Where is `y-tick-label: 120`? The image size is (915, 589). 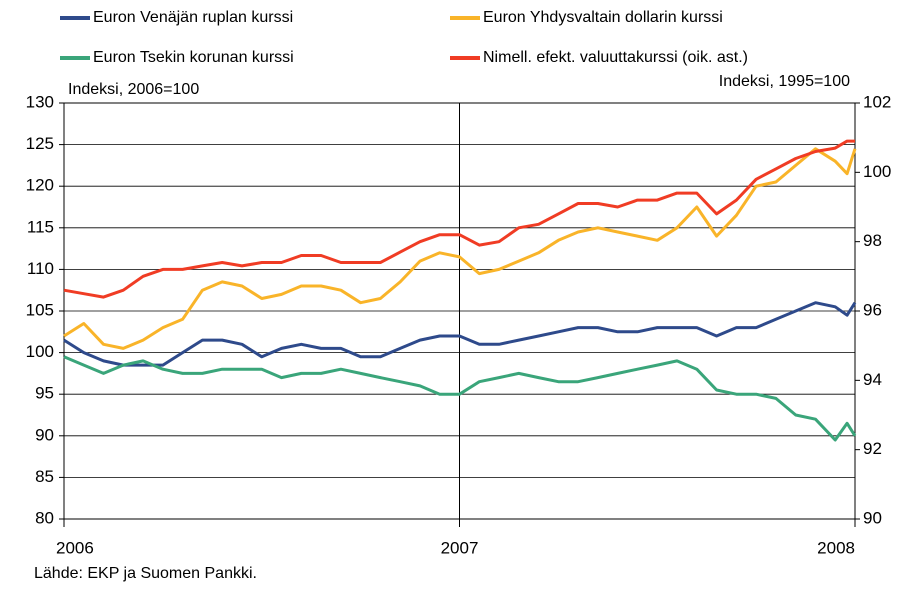
y-tick-label: 120 is located at coordinates (40, 185).